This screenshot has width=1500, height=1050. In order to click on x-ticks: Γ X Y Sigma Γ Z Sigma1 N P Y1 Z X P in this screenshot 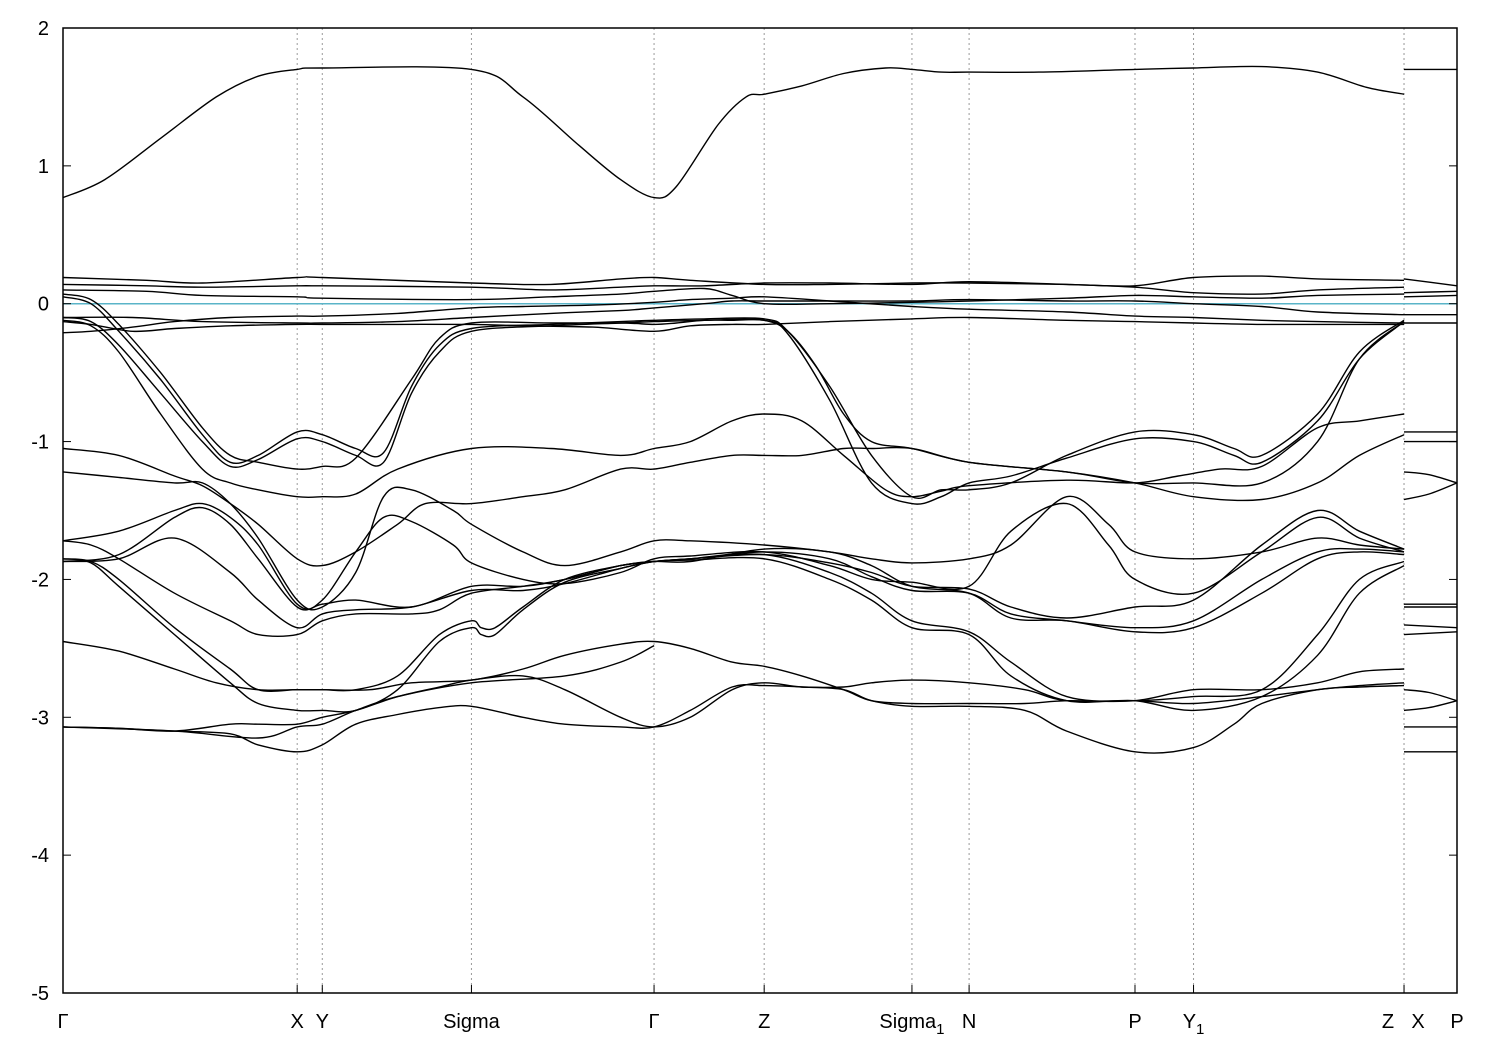, I will do `click(760, 1011)`.